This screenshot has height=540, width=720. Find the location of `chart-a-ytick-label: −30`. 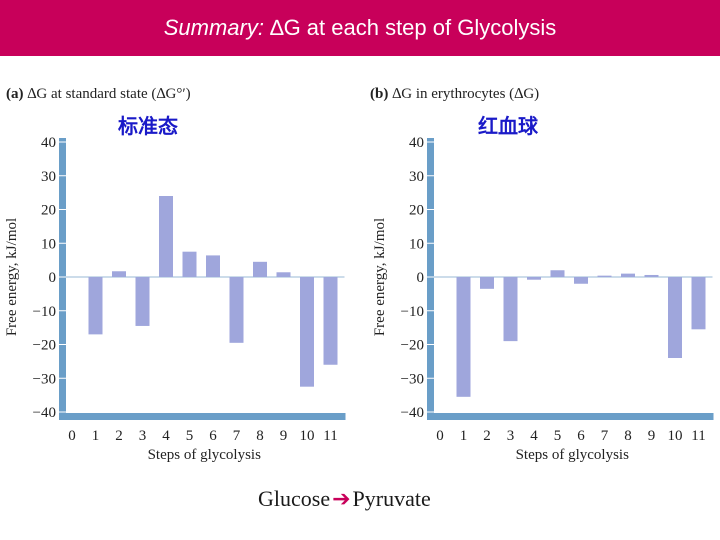

chart-a-ytick-label: −30 is located at coordinates (44, 379).